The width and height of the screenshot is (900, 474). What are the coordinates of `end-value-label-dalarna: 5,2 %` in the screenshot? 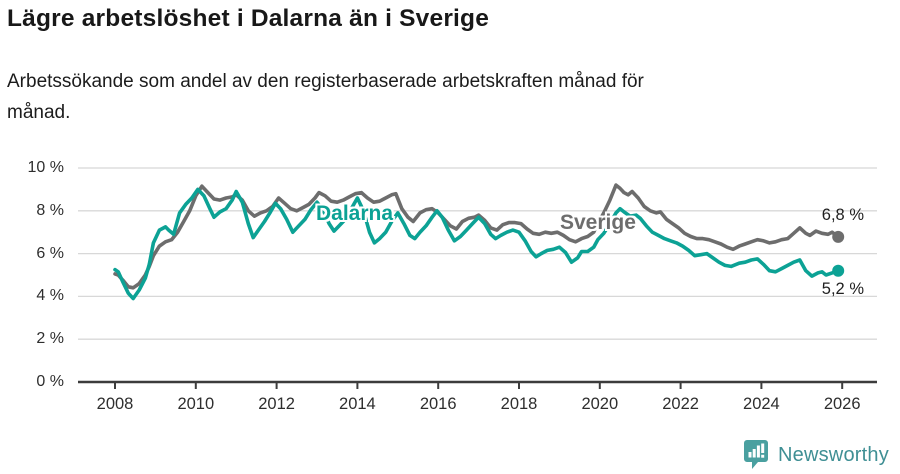 It's located at (842, 289).